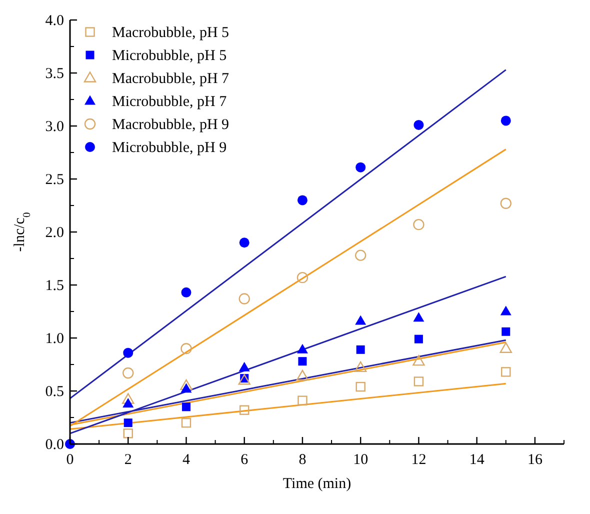 The image size is (590, 514). Describe the element at coordinates (128, 460) in the screenshot. I see `x-tick-label: 2` at that location.